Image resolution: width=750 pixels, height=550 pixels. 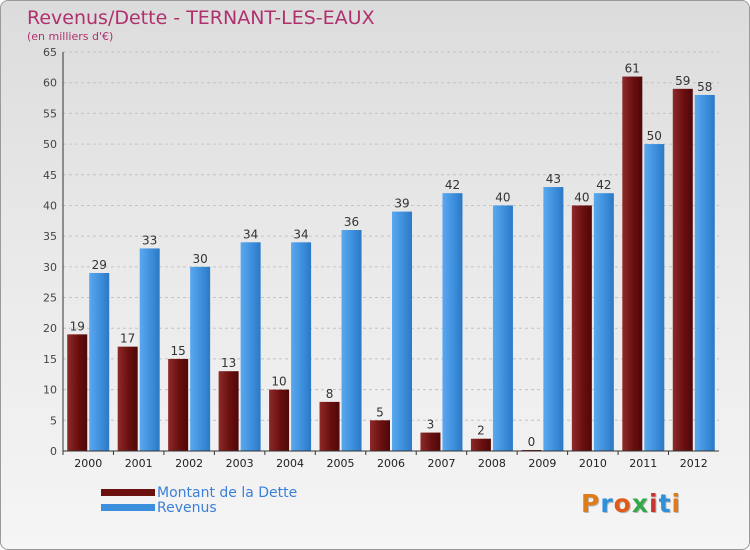 What do you see at coordinates (643, 463) in the screenshot?
I see `x-tick-label: 2011` at bounding box center [643, 463].